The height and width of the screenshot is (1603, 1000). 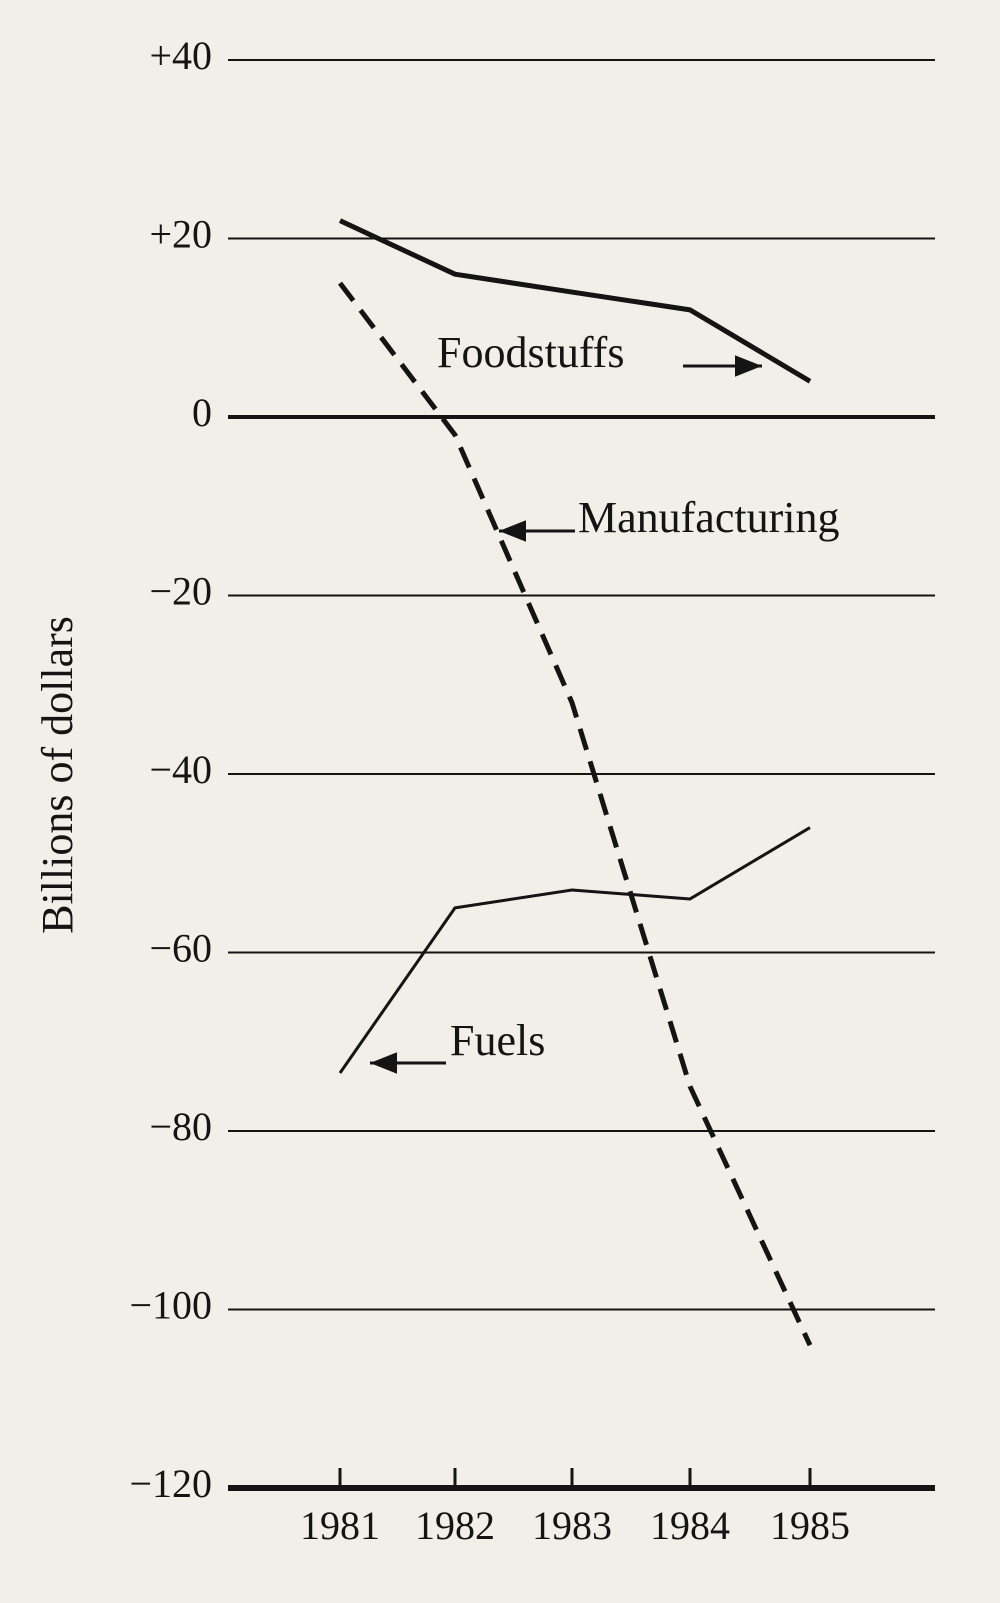 I want to click on x-tick-label: 1983, so click(x=572, y=1525).